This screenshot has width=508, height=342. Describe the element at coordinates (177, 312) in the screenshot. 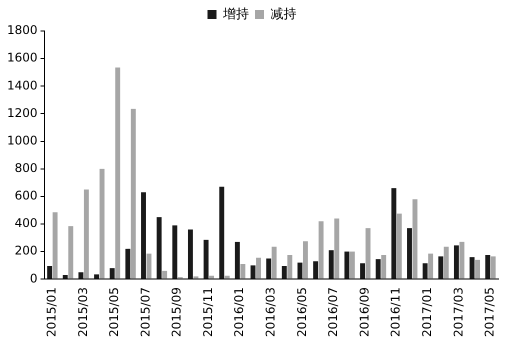

I see `x-tick-label: 2015/09` at that location.